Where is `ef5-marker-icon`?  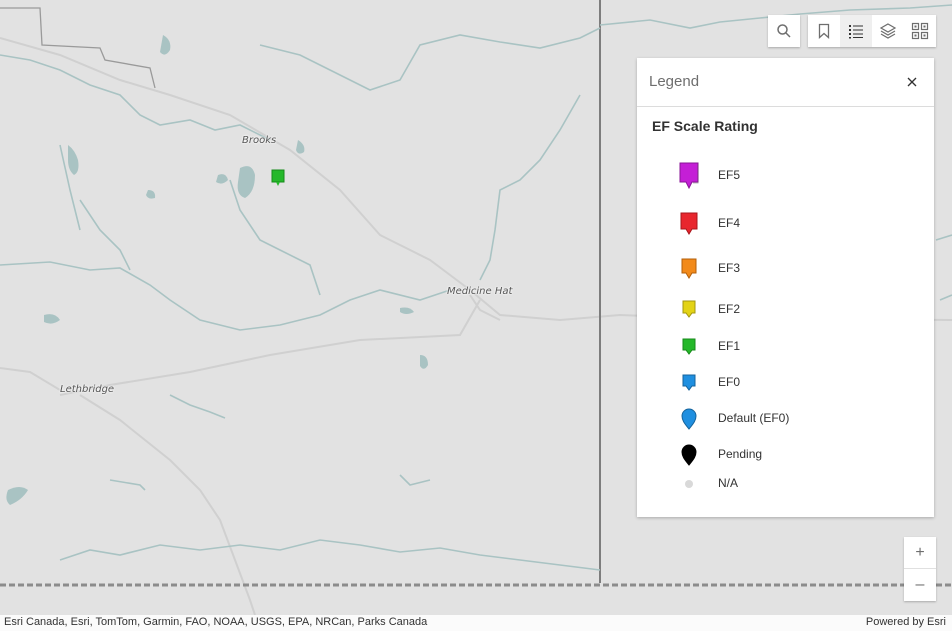
ef5-marker-icon is located at coordinates (689, 176).